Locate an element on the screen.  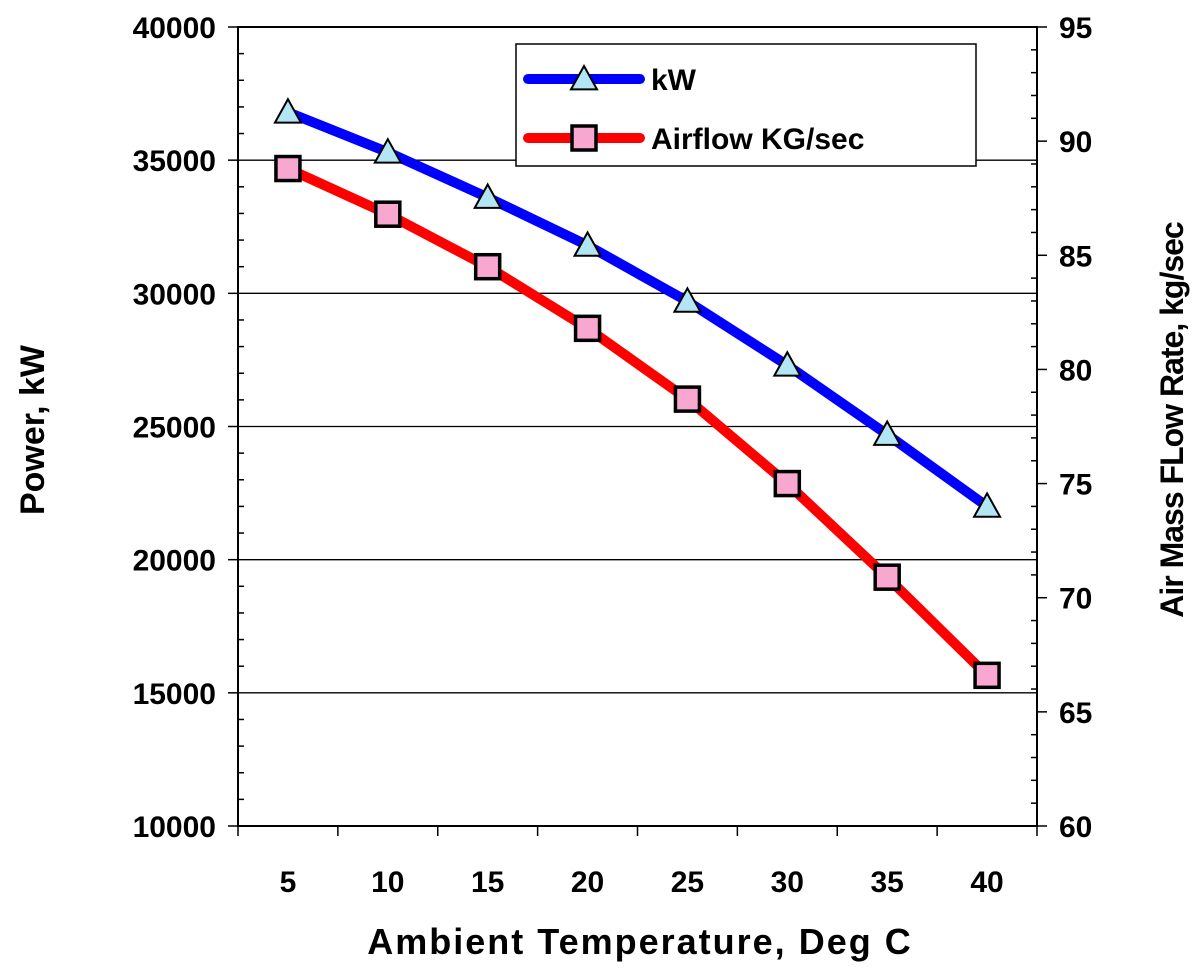
y-left-tick-label: 30000 is located at coordinates (174, 294).